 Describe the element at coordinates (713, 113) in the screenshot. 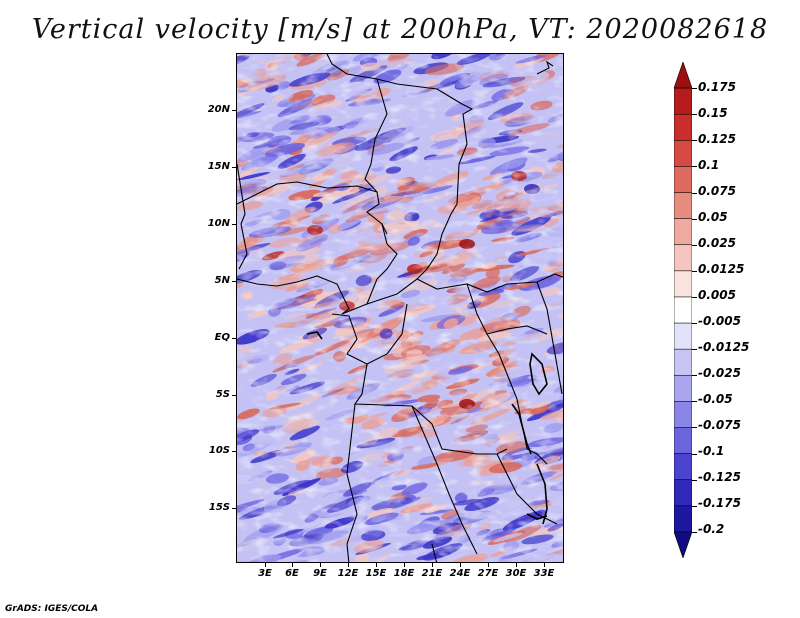

I see `cb-label: 0.15` at that location.